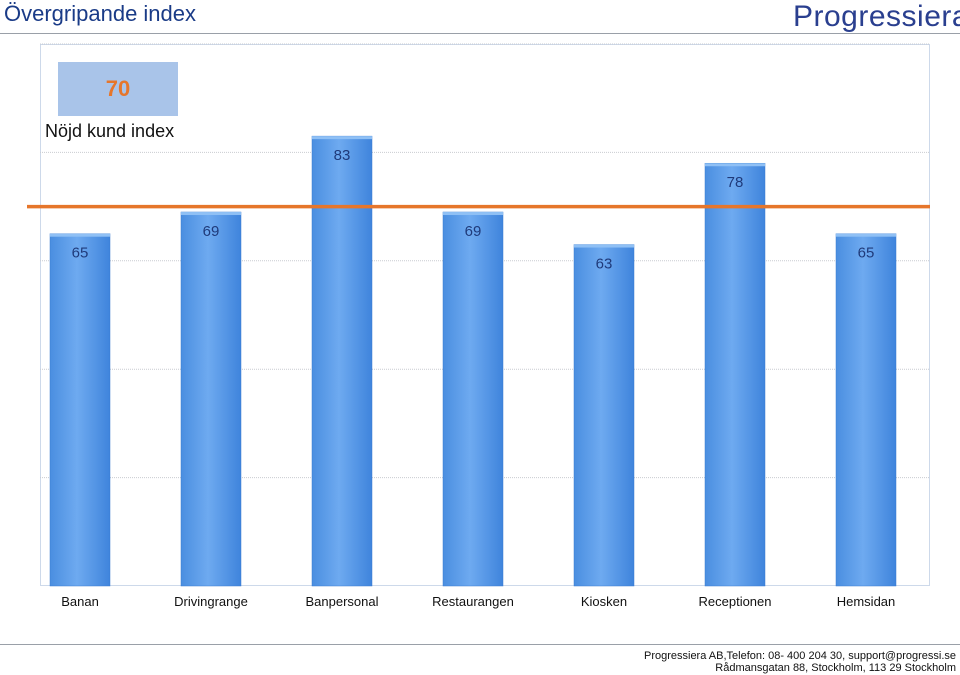 This screenshot has width=960, height=675. Describe the element at coordinates (735, 374) in the screenshot. I see `bar-receptionen` at that location.